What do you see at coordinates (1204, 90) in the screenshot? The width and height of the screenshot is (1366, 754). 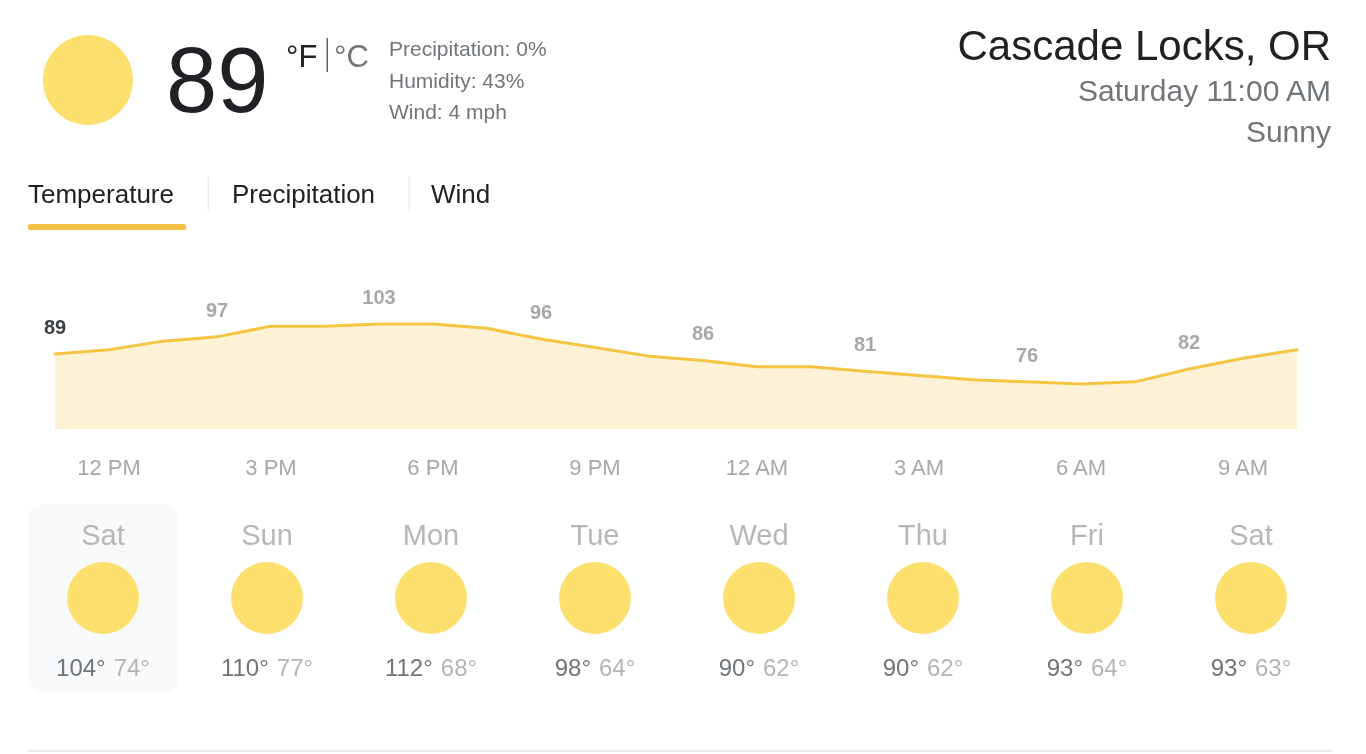 I see `text: Saturday 11:00 AM` at bounding box center [1204, 90].